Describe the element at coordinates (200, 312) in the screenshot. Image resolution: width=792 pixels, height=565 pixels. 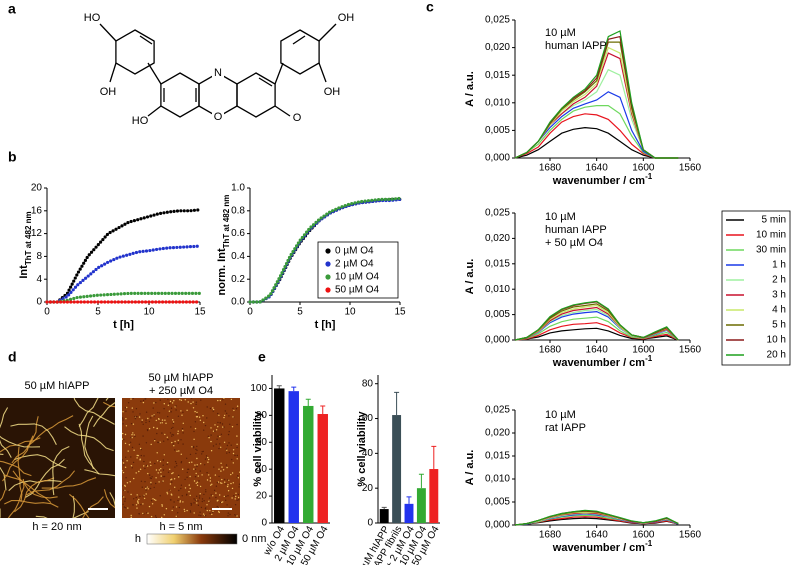
I see `x-tick-label: 15` at that location.